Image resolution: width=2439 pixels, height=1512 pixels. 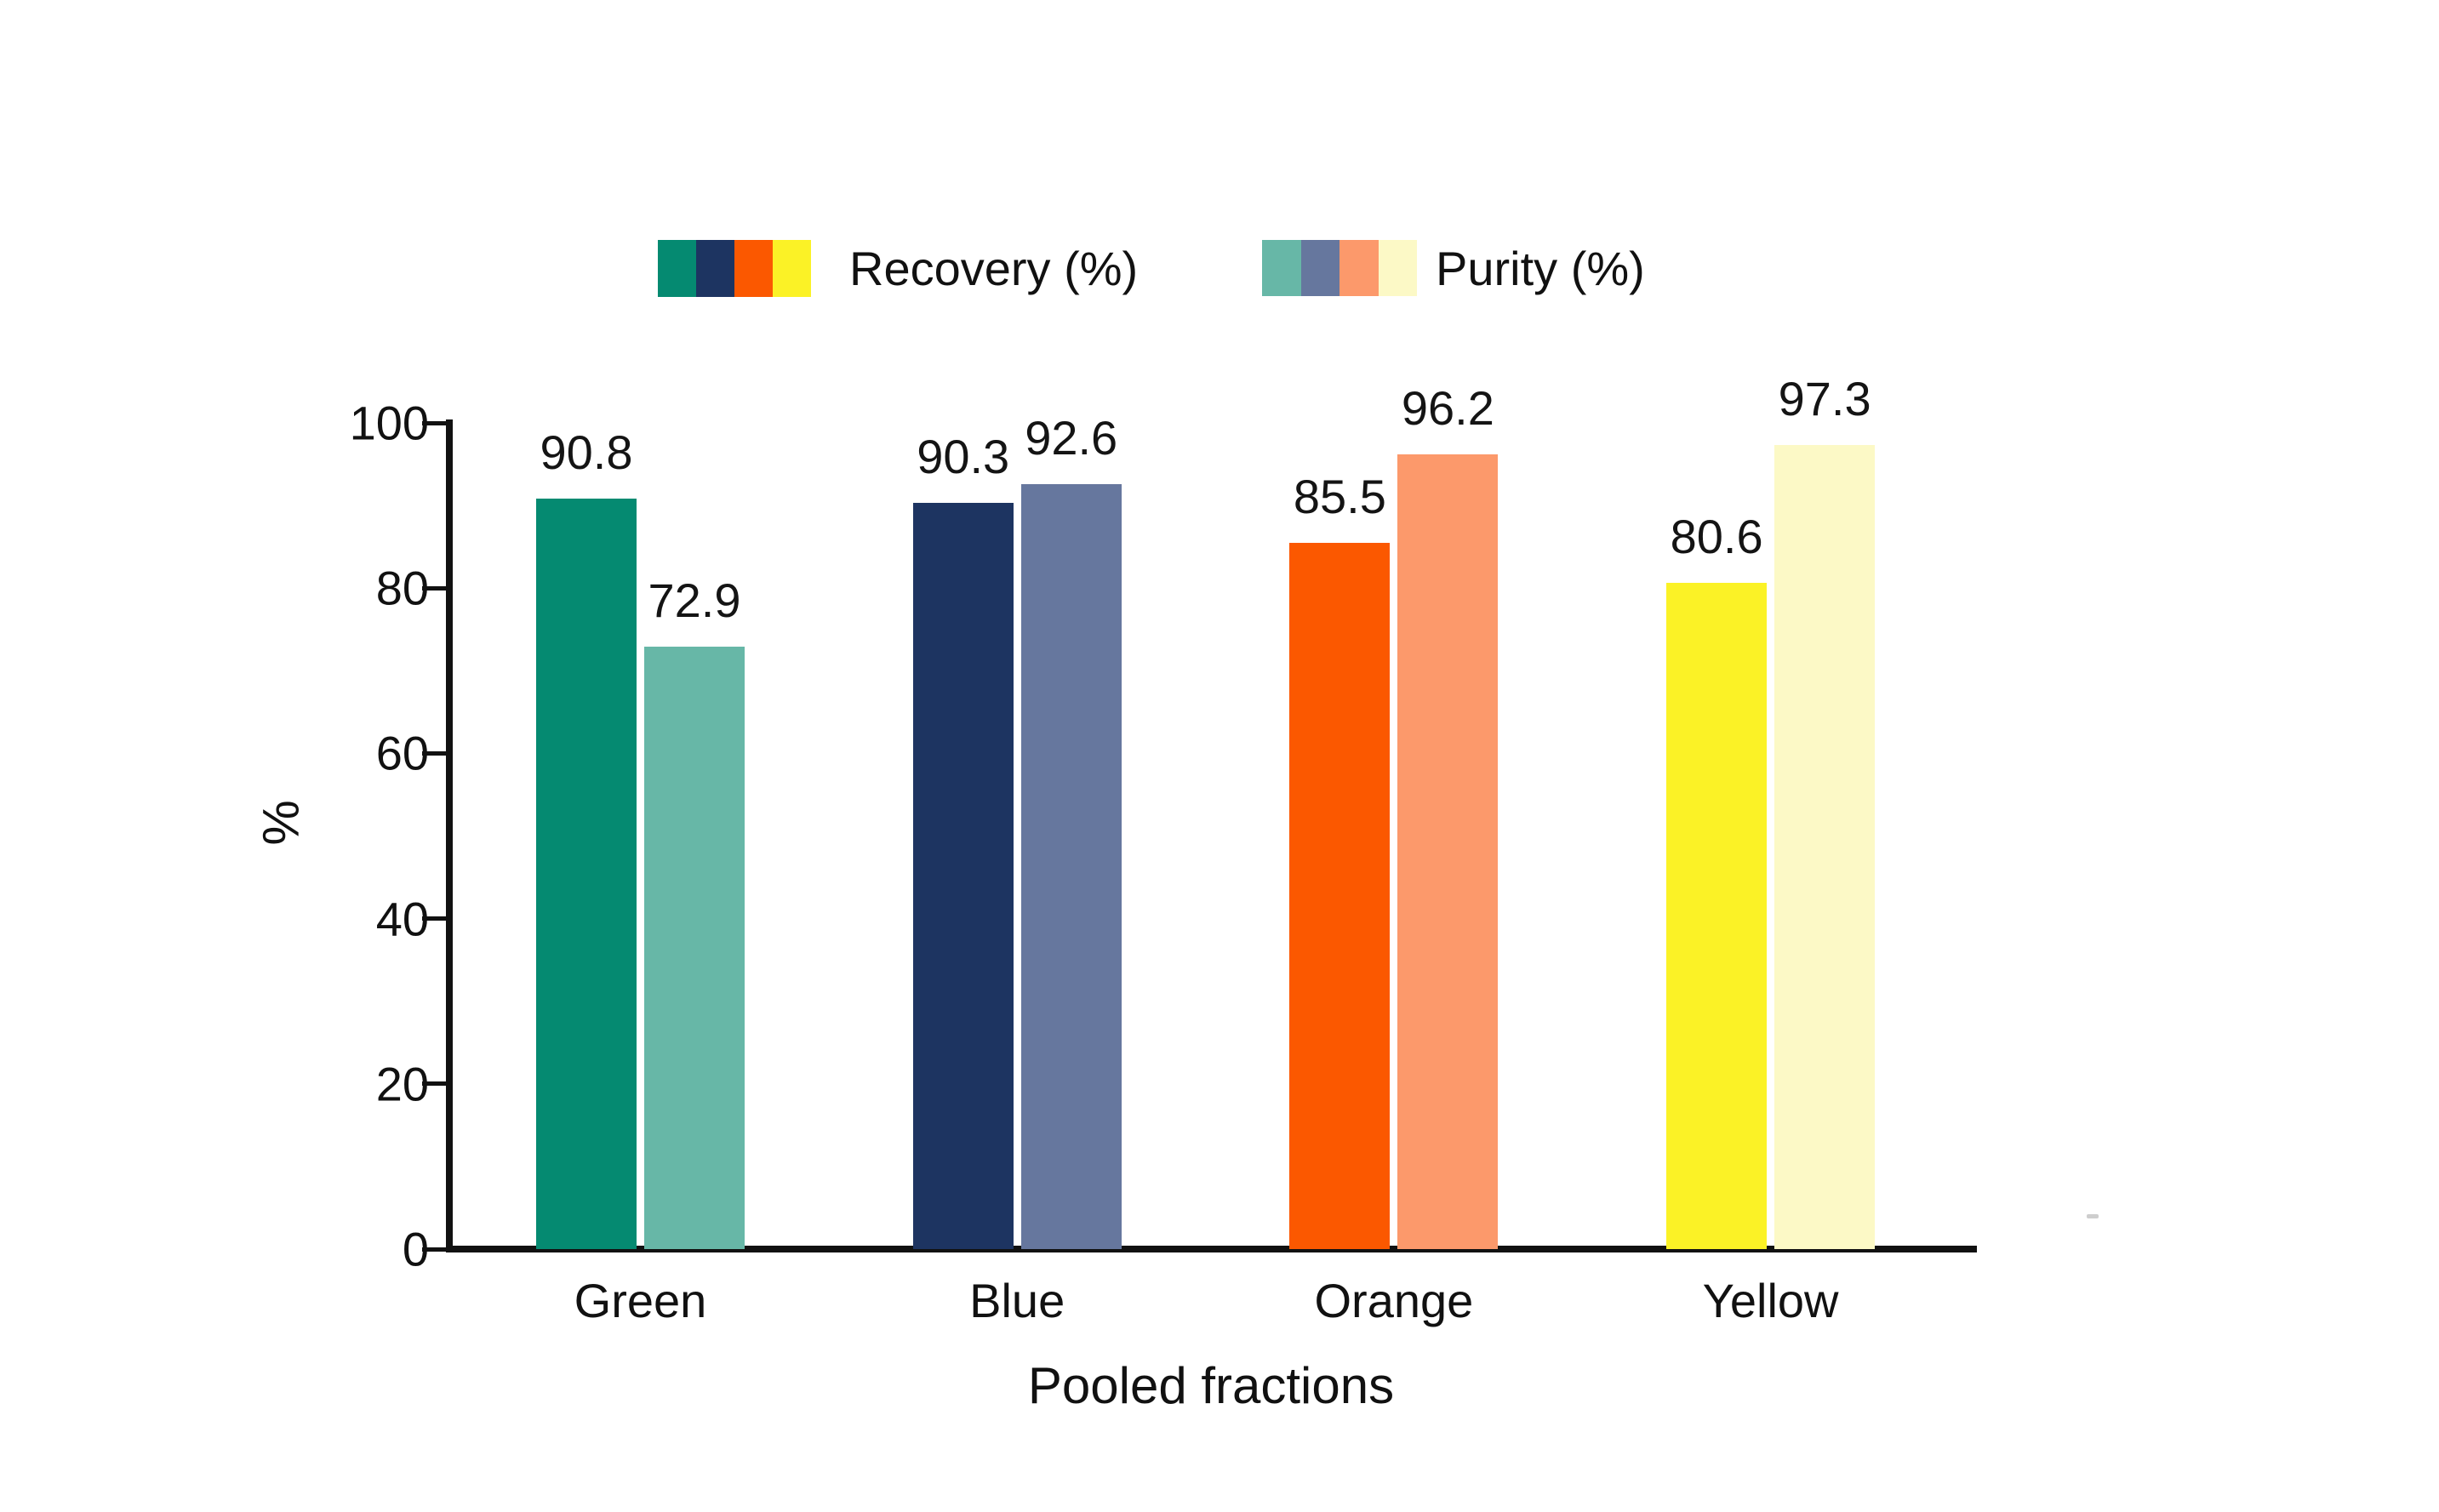 I want to click on bar-value-label: 92.6, so click(x=1071, y=437).